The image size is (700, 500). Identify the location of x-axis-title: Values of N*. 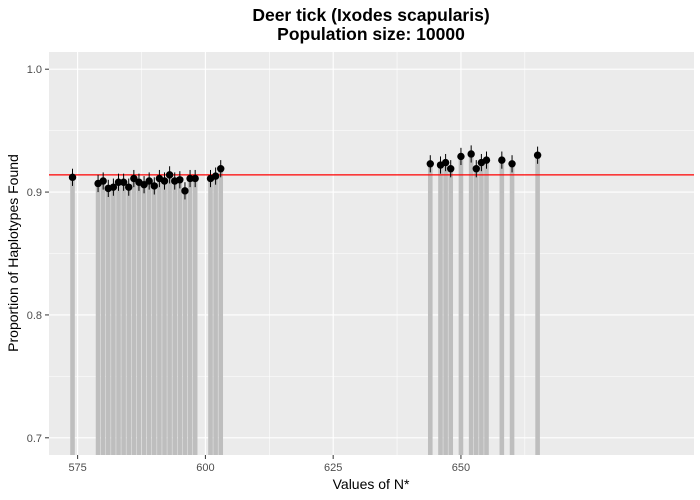
(371, 484).